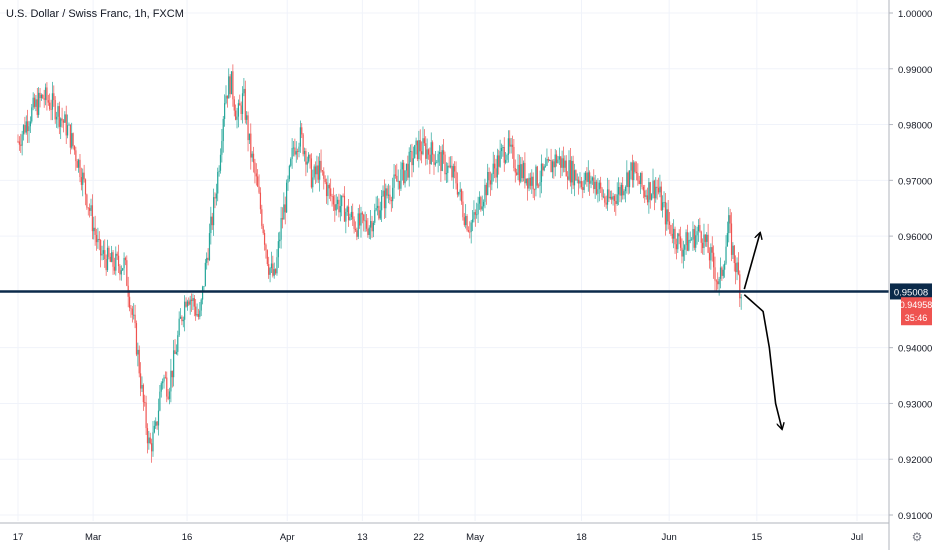  Describe the element at coordinates (762, 361) in the screenshot. I see `annotation-arrow-down` at that location.